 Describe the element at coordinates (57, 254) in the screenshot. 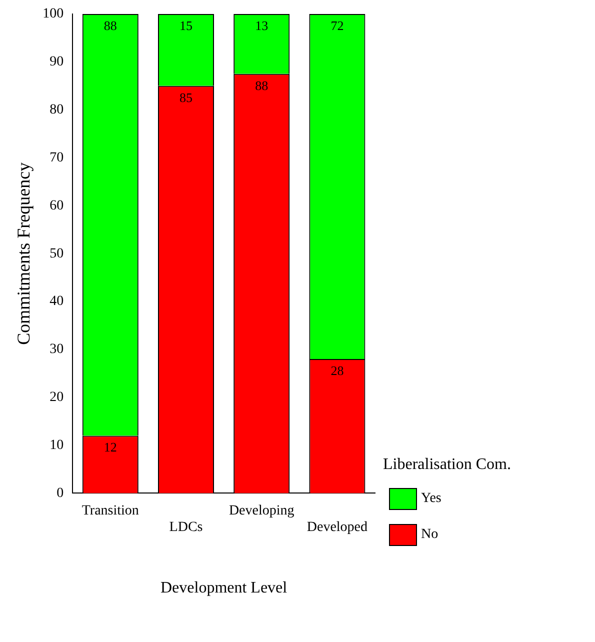

I see `y-tick-label: 50` at that location.